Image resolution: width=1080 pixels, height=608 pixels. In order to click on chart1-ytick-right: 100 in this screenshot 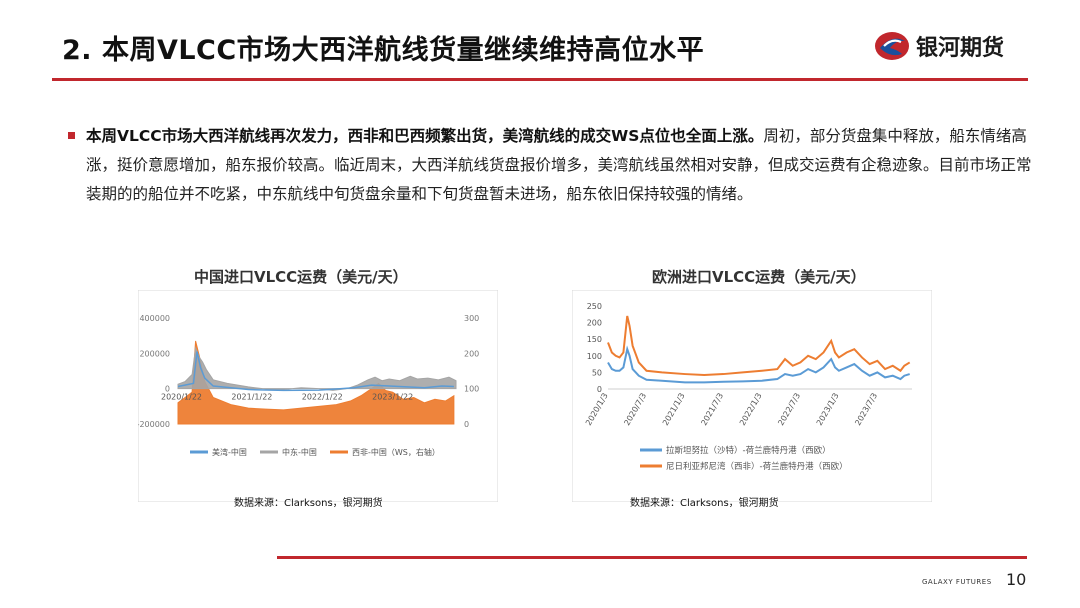, I will do `click(471, 389)`.